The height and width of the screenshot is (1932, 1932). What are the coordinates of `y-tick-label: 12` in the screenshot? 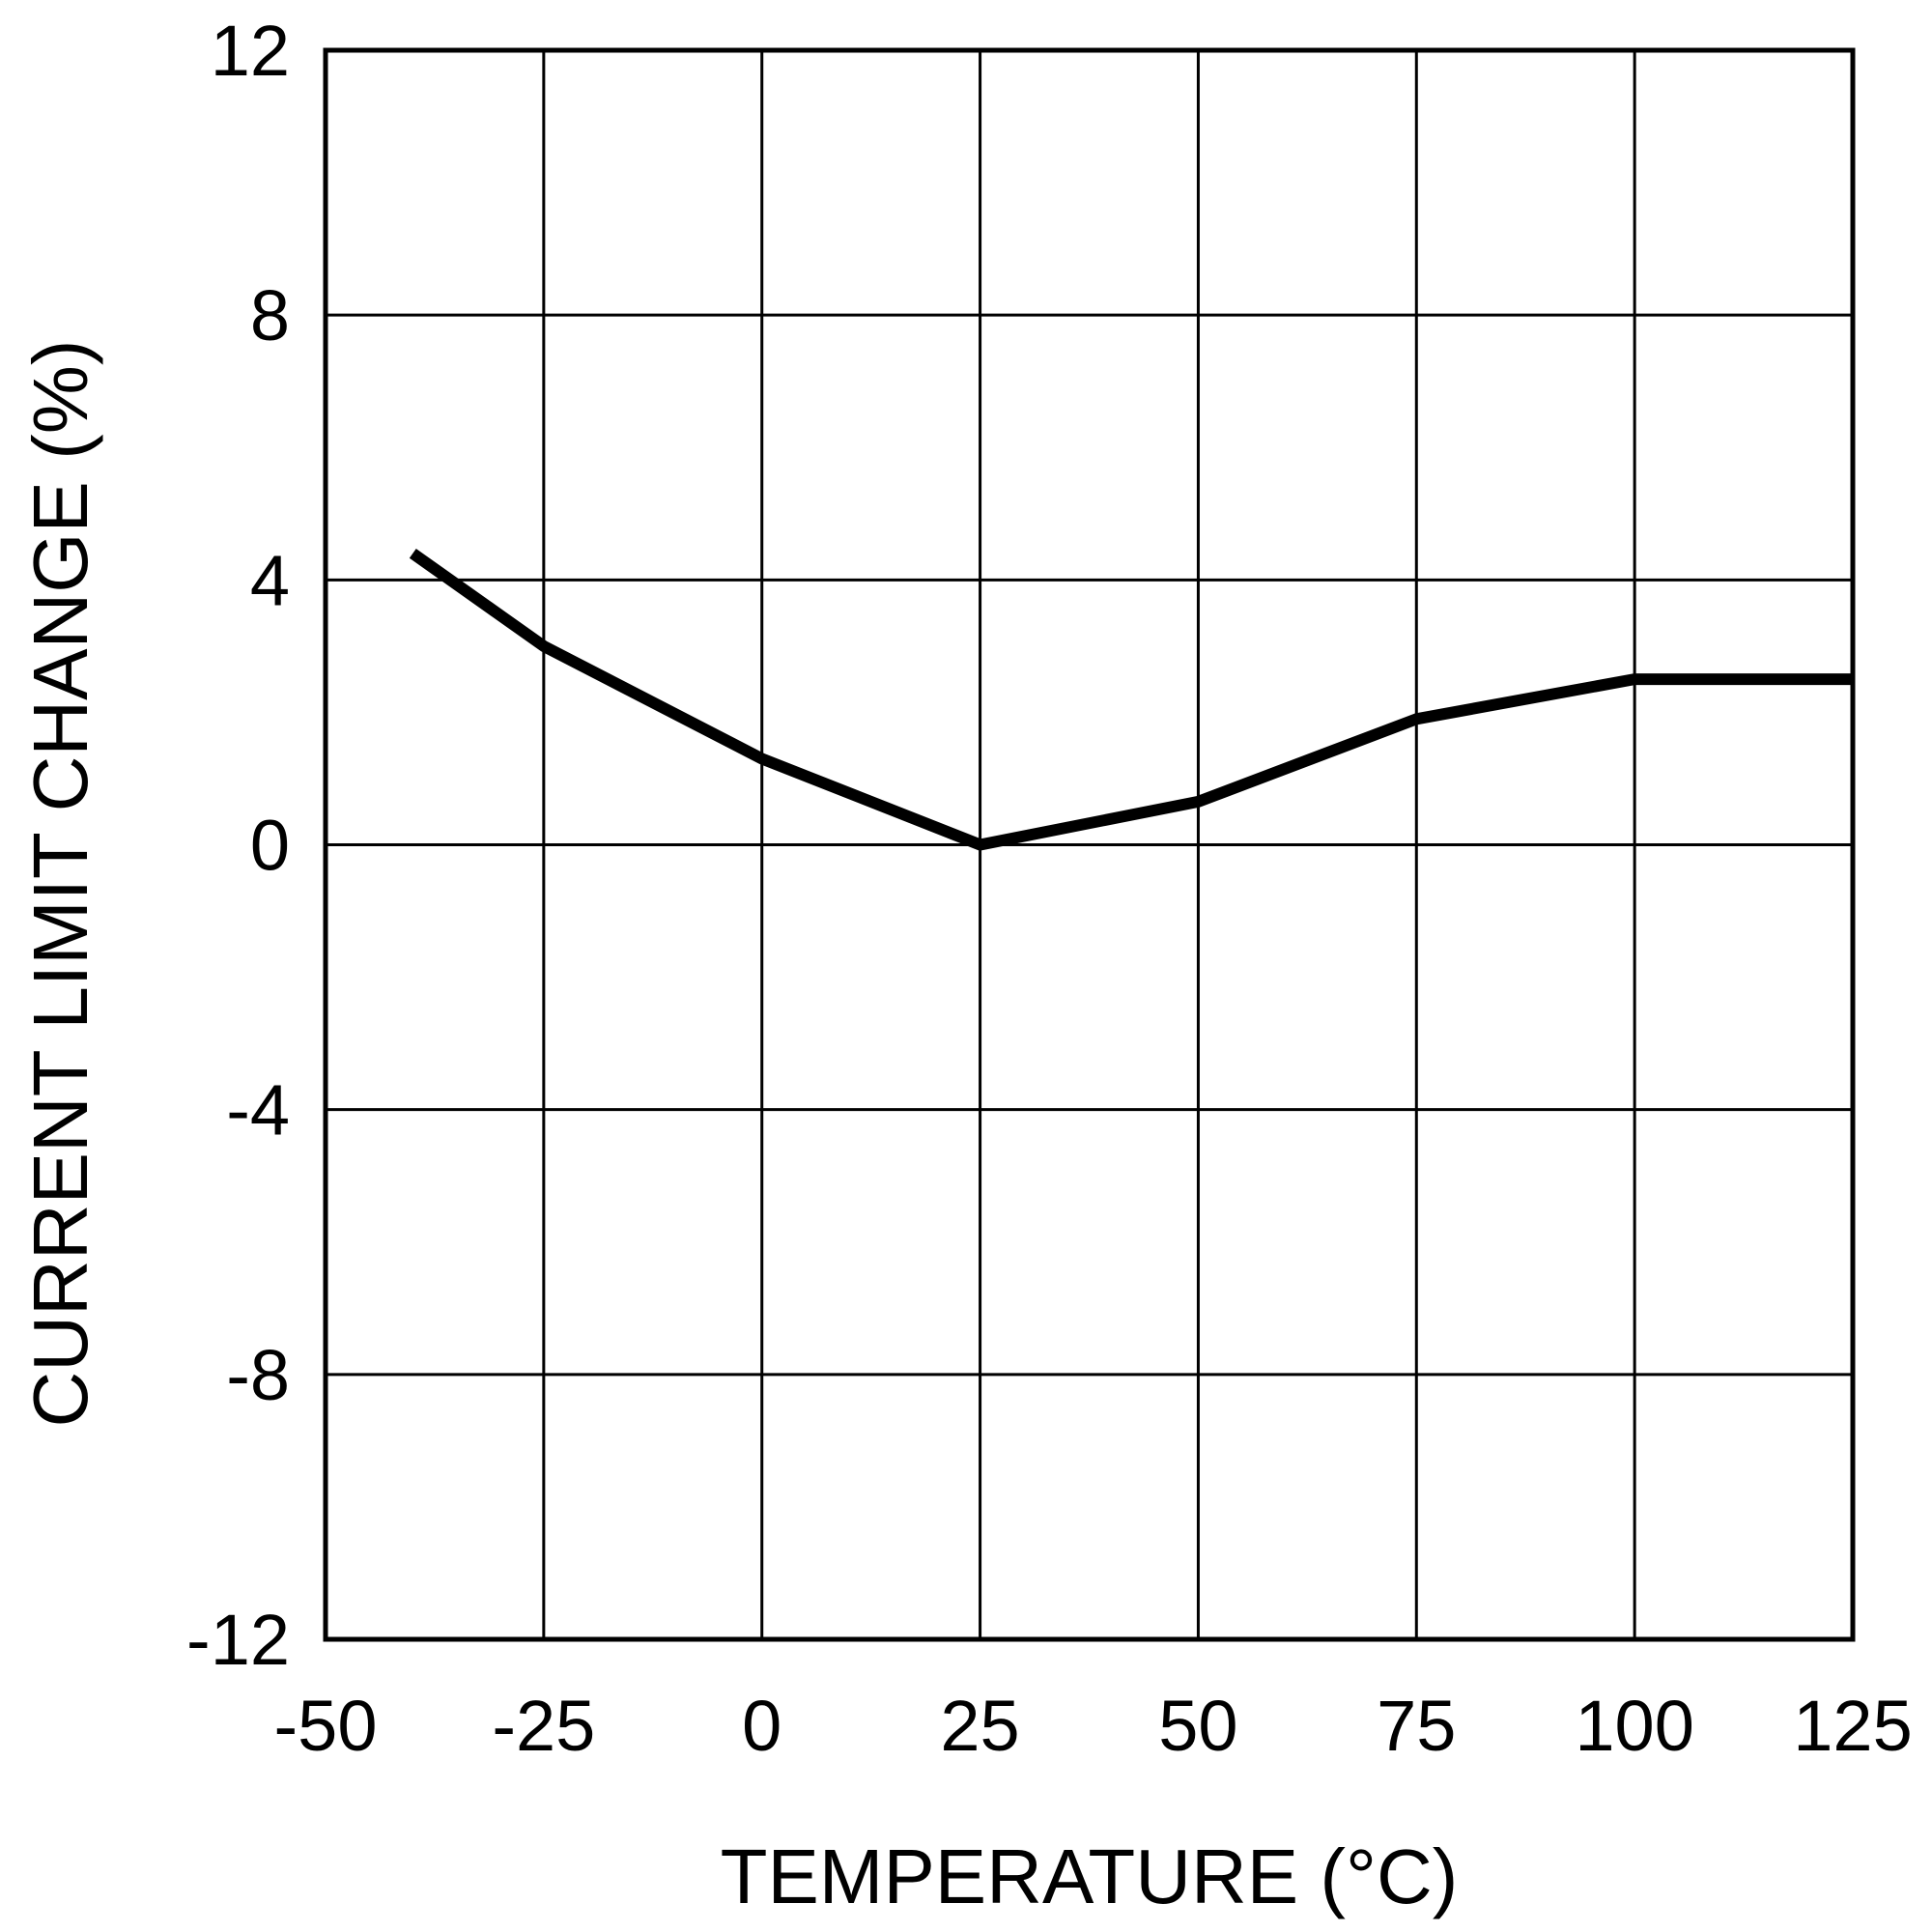 It's located at (250, 51).